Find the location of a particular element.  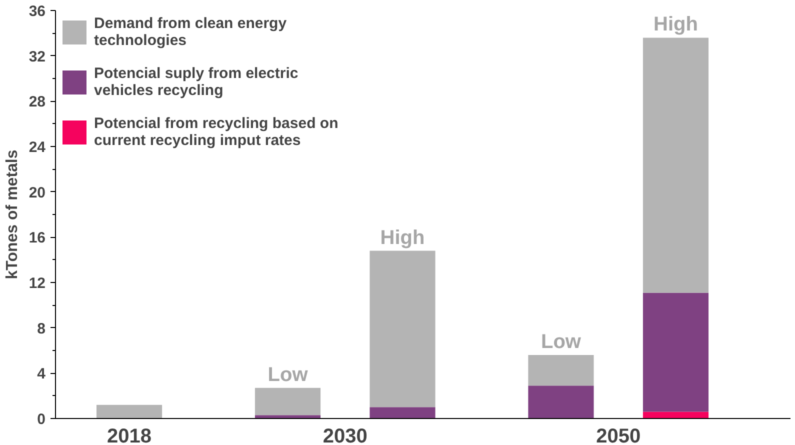

y-tick-label: 12 is located at coordinates (37, 283).